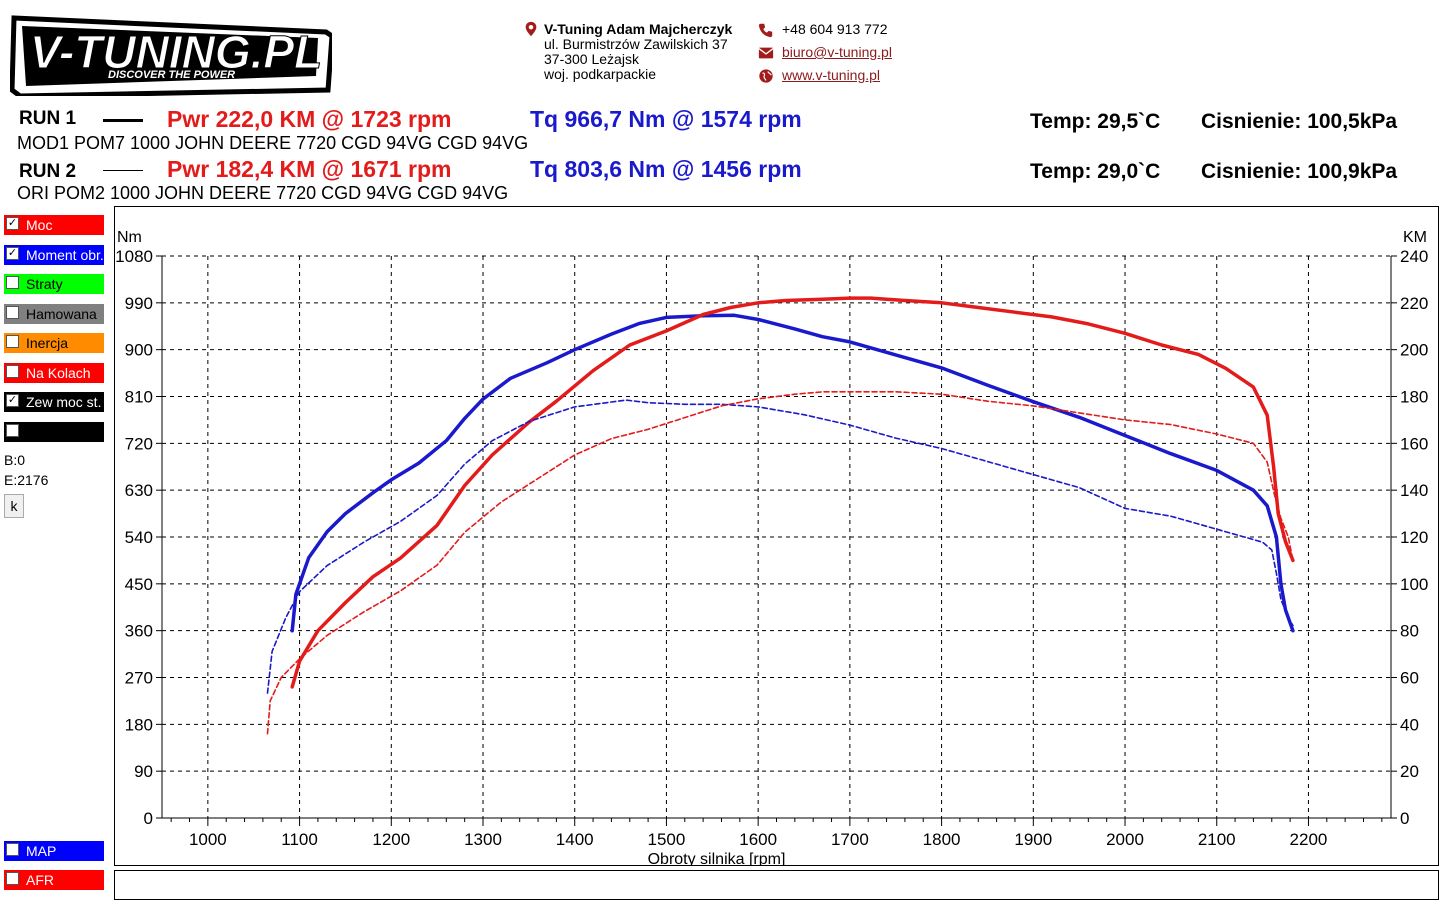 This screenshot has width=1440, height=900. I want to click on company-name: V-Tuning Adam Majcherczyk, so click(638, 29).